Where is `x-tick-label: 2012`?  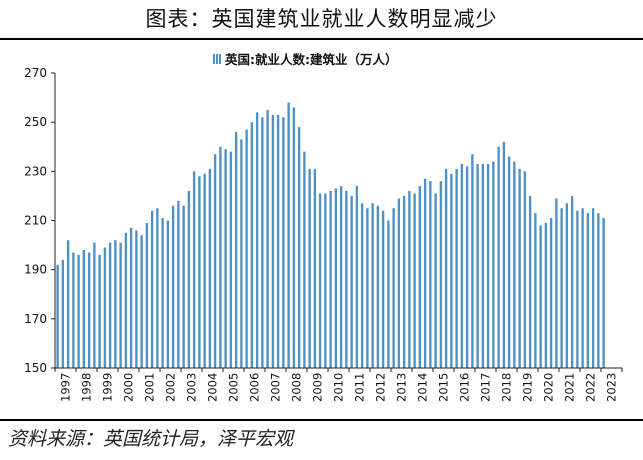 x-tick-label: 2012 is located at coordinates (381, 387).